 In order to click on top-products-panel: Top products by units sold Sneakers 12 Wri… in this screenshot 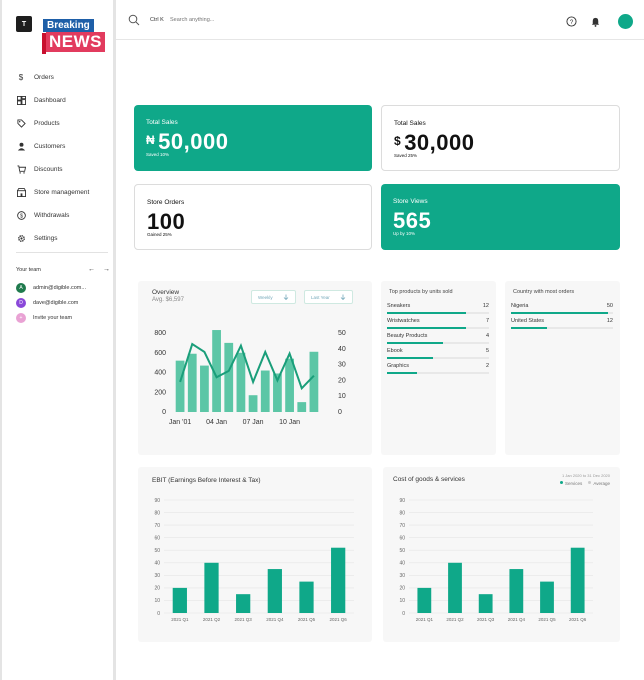, I will do `click(438, 368)`.